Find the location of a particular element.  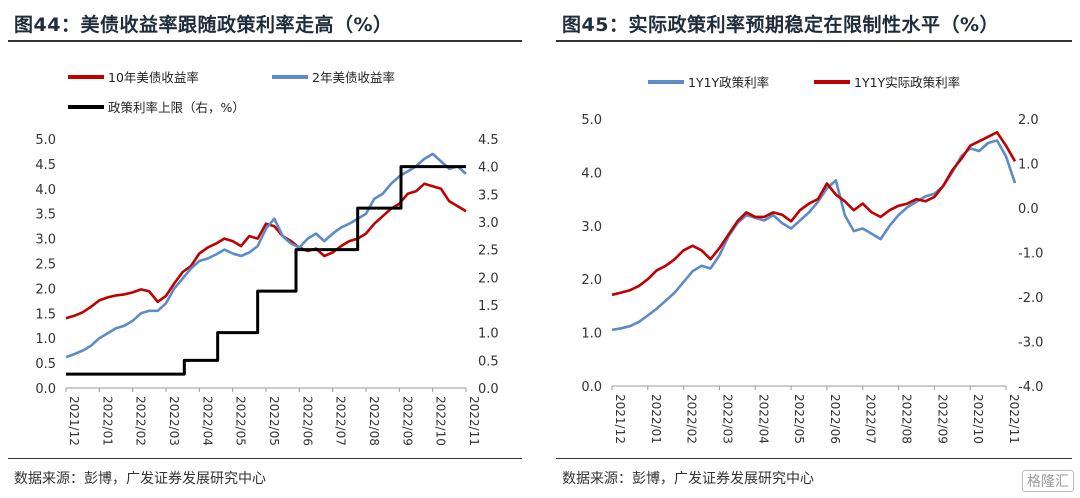

watermark-logo: 格隆汇 is located at coordinates (1048, 481).